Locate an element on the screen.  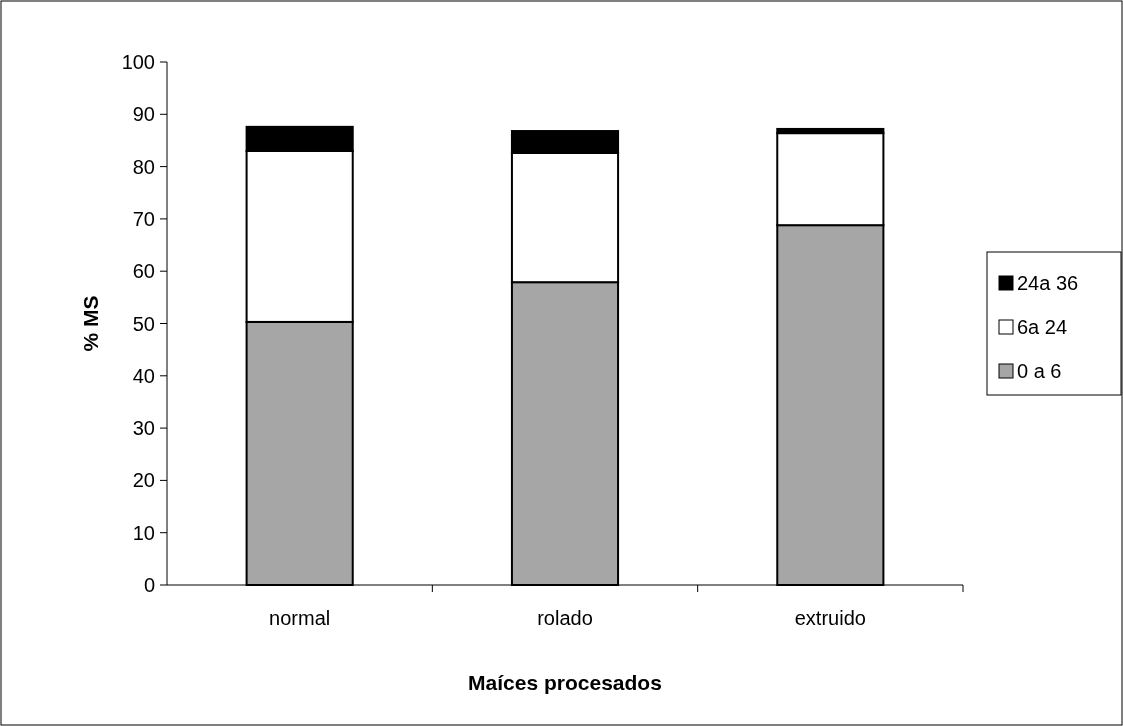
y-tick-label: 50 is located at coordinates (143, 323).